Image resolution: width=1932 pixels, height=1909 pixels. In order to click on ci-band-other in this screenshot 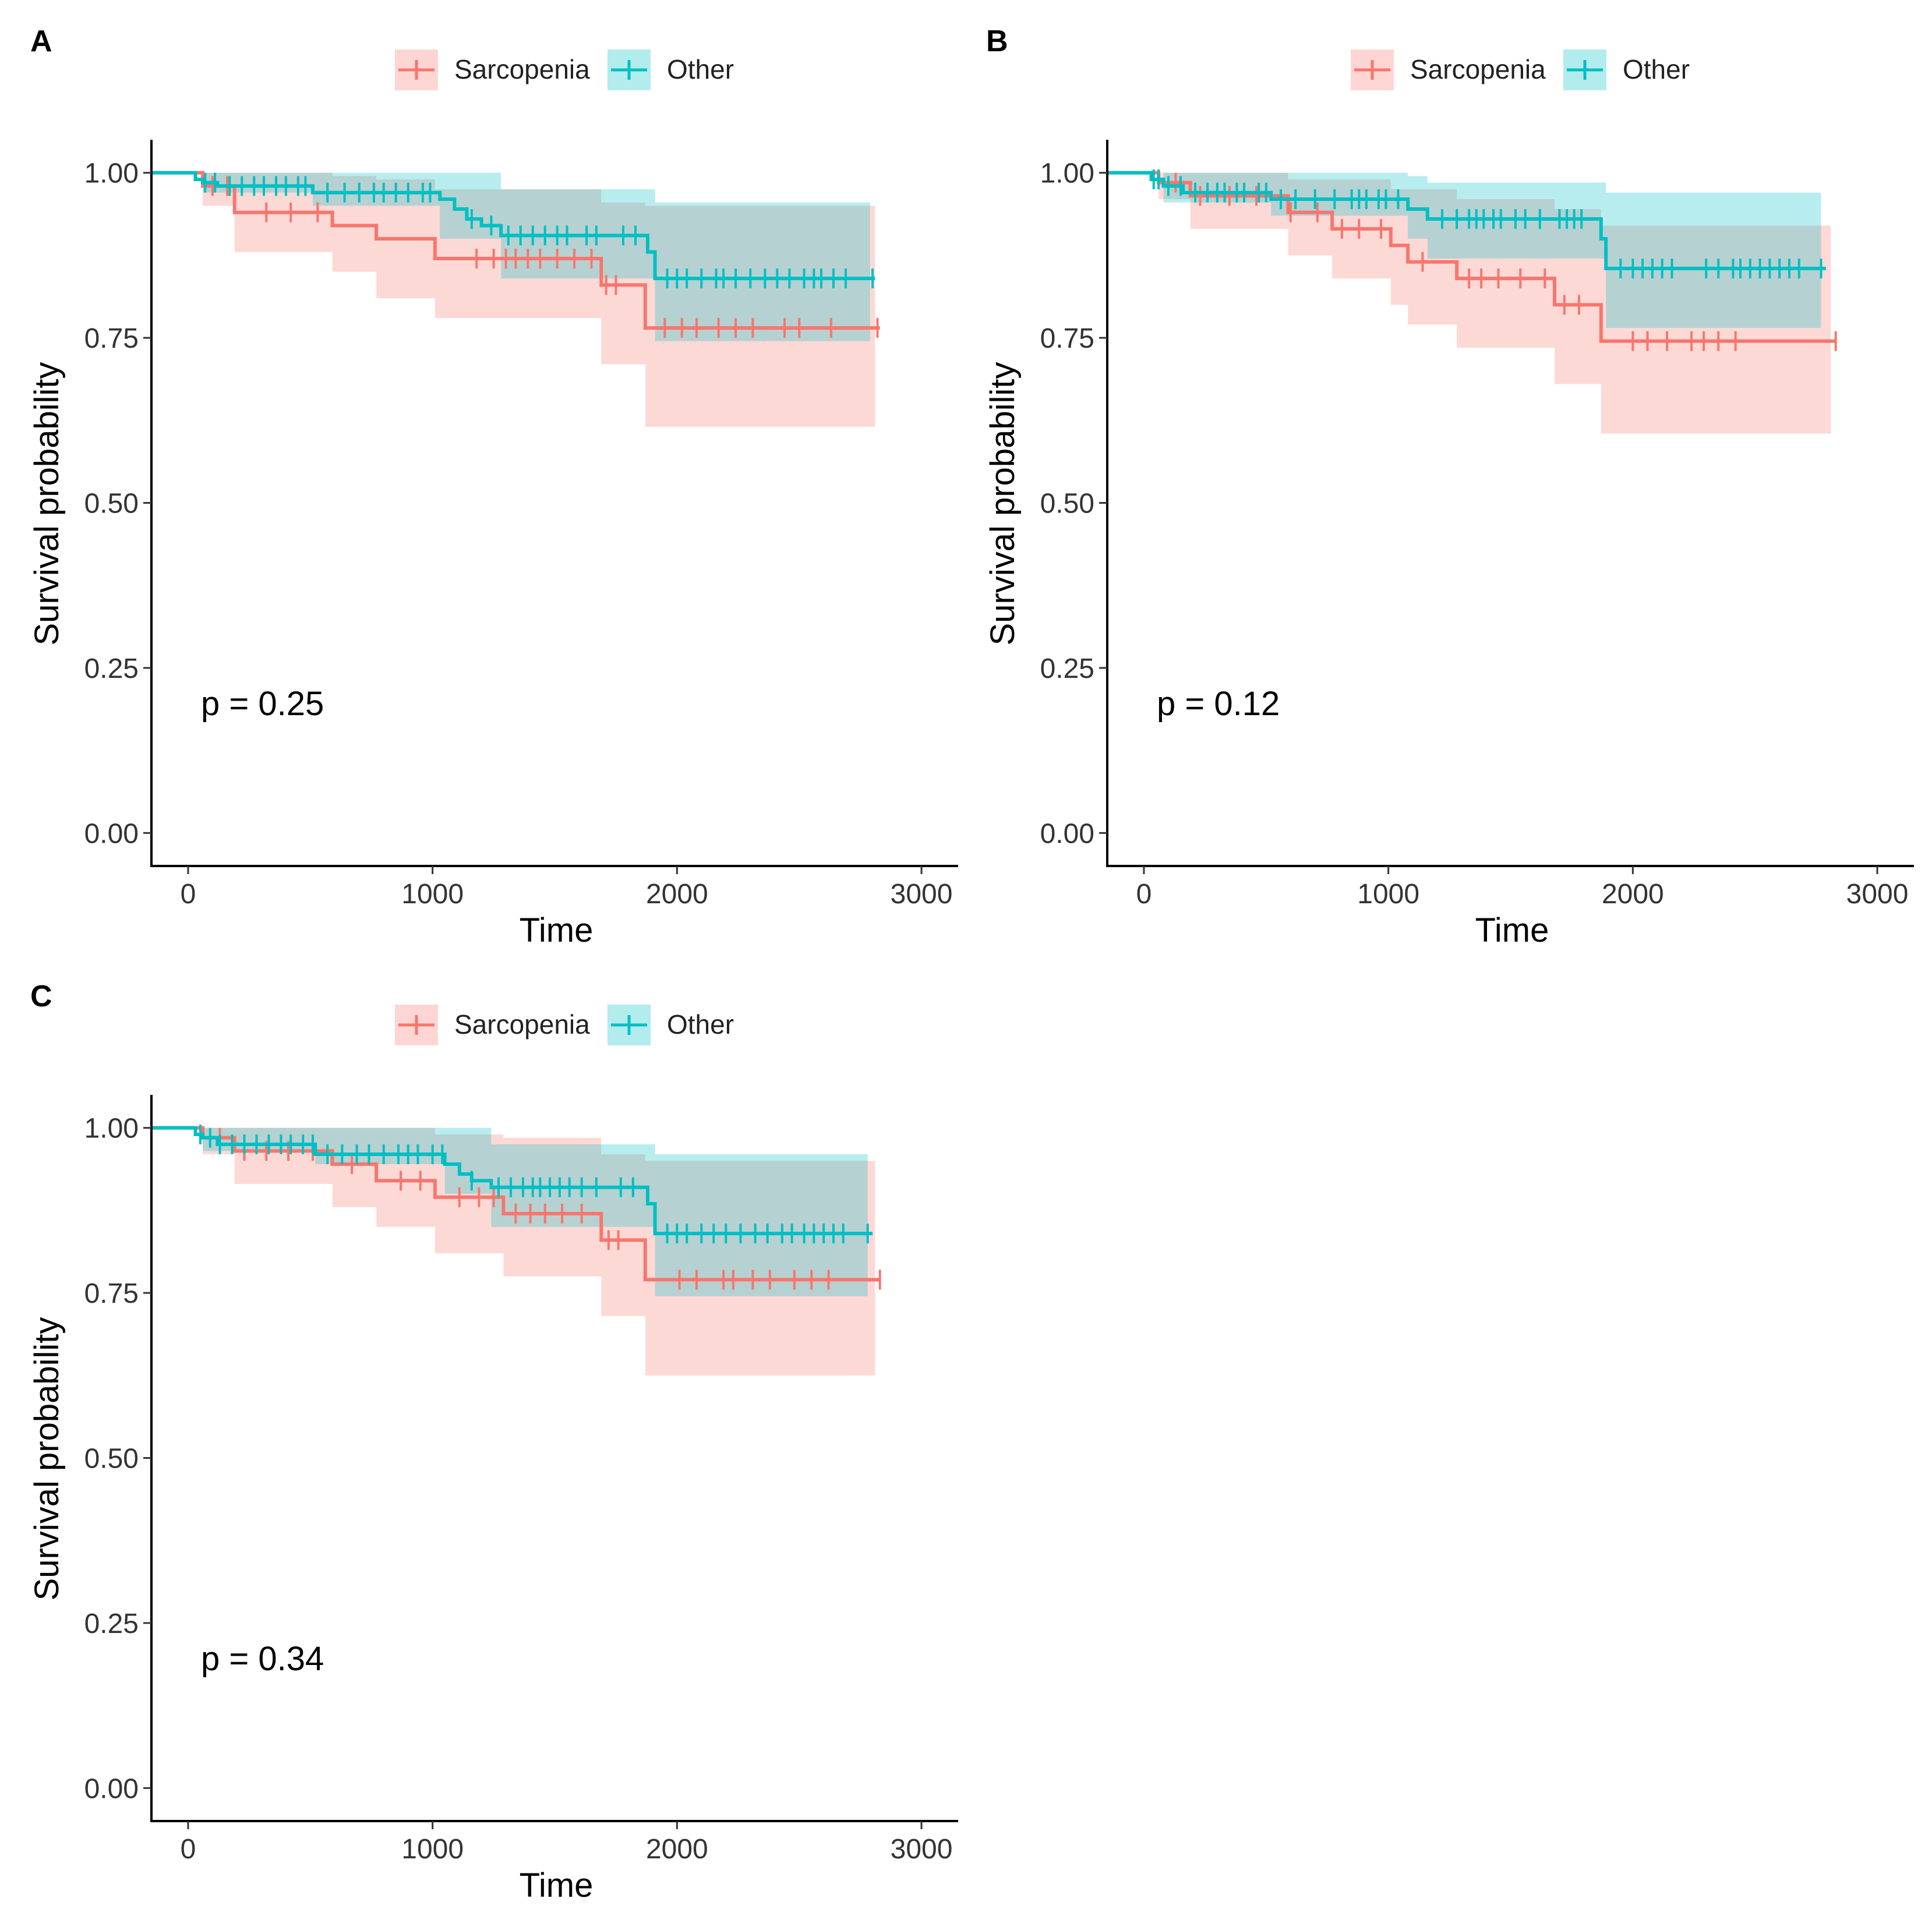, I will do `click(1464, 250)`.